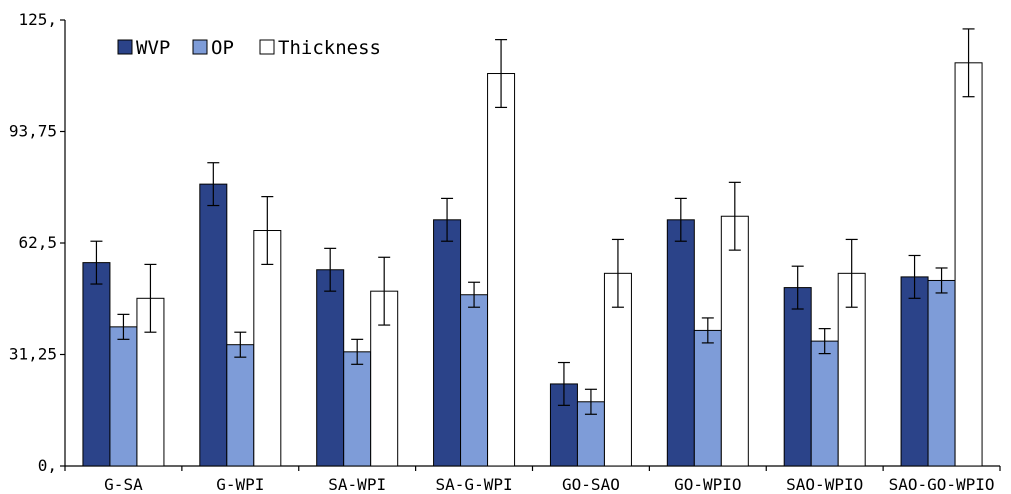  Describe the element at coordinates (680, 343) in the screenshot. I see `bar-wvp-go-wpio` at that location.